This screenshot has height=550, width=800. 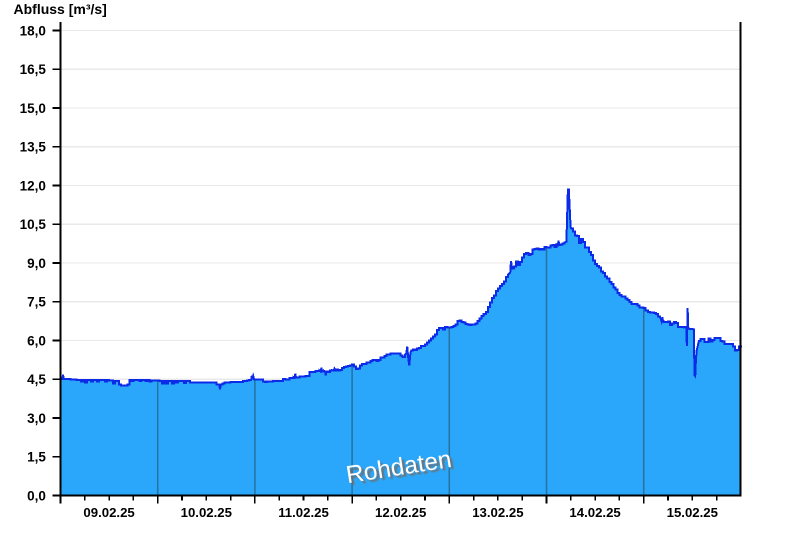 What do you see at coordinates (33, 147) in the screenshot?
I see `svg-text: 13,5` at bounding box center [33, 147].